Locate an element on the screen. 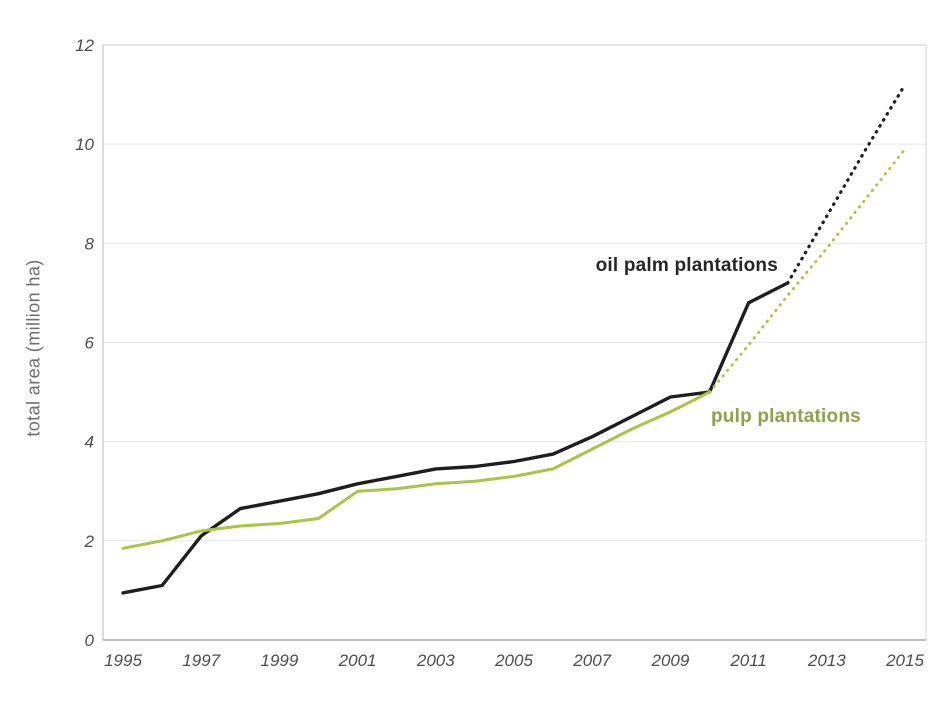 The width and height of the screenshot is (946, 710). x-tick-label: 2009 is located at coordinates (669, 660).